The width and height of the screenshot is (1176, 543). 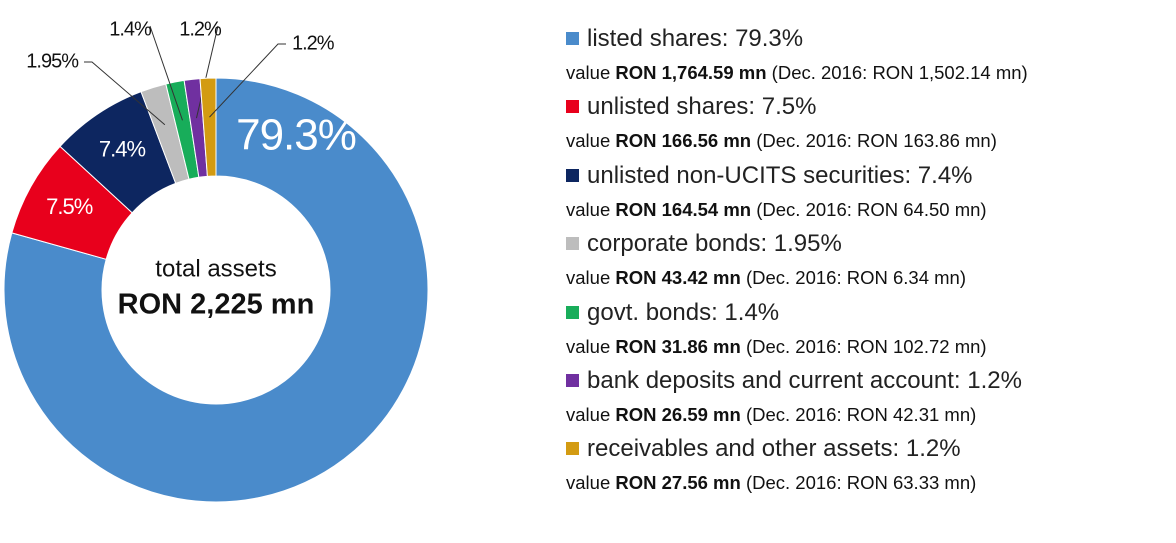 I want to click on detail-amount: RON 27.56 mn, so click(x=678, y=483).